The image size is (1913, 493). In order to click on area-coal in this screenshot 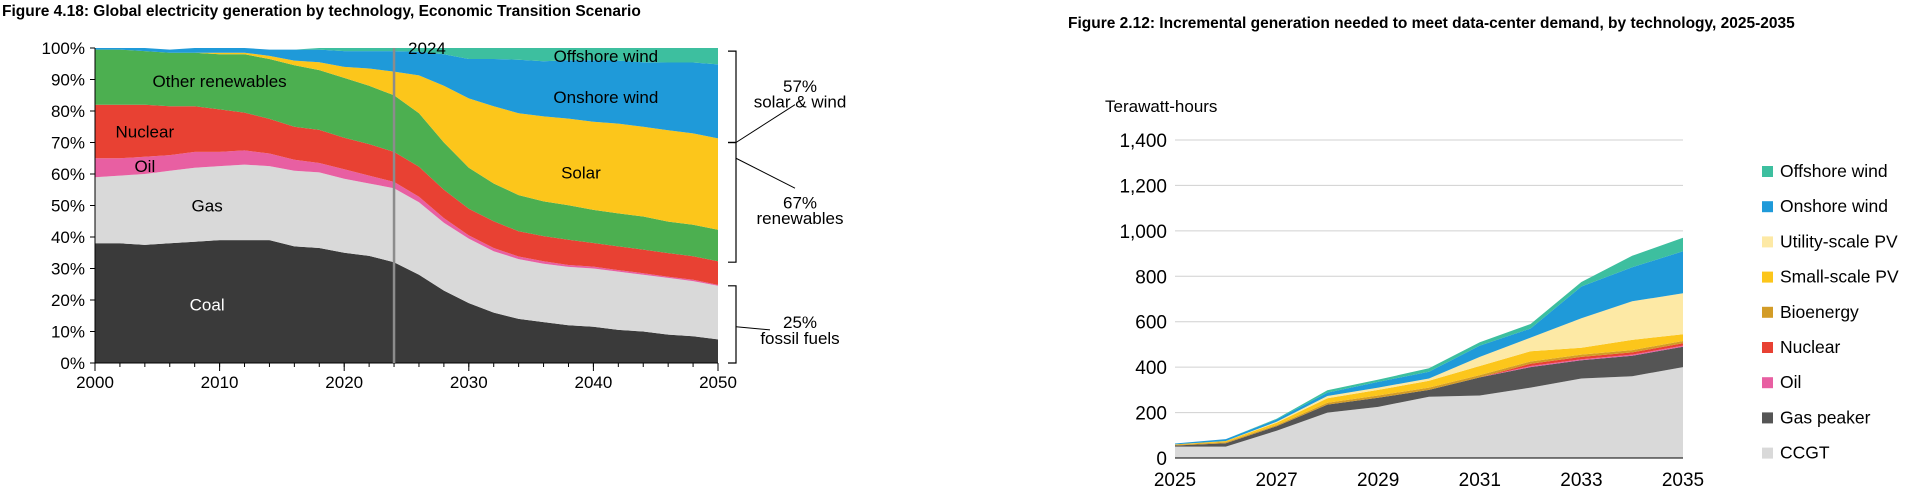, I will do `click(406, 301)`.